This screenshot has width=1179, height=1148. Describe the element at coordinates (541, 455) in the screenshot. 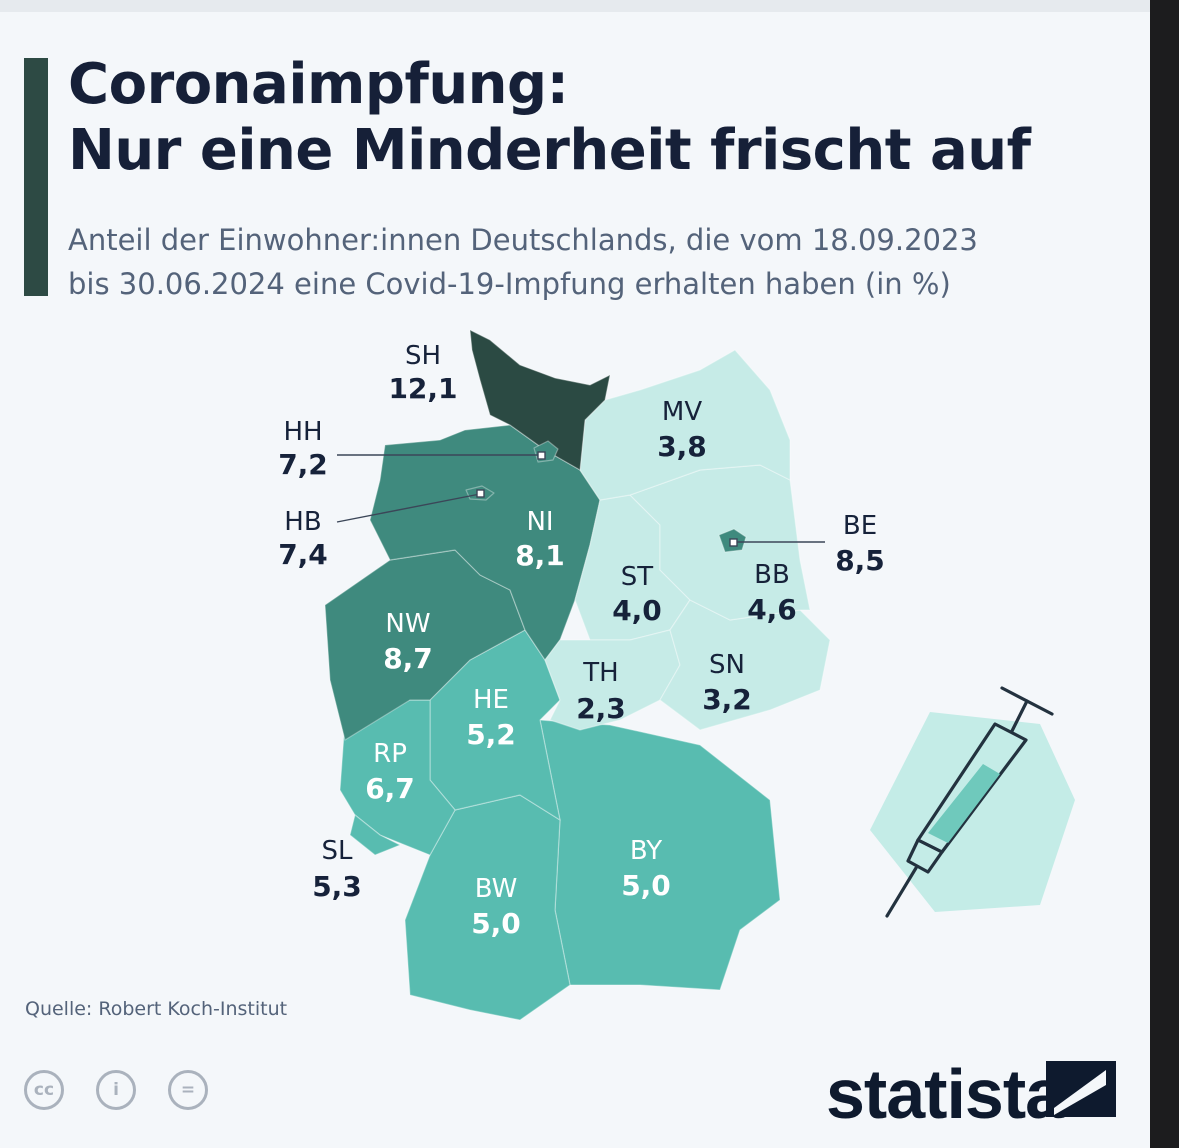

I see `leader-marker-HH` at that location.